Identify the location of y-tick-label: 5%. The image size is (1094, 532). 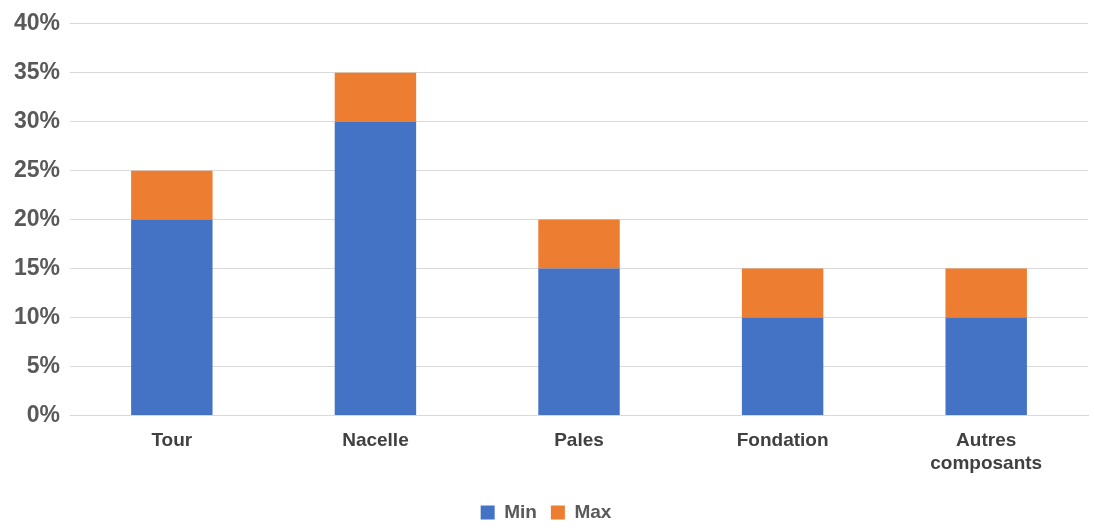
(43, 364).